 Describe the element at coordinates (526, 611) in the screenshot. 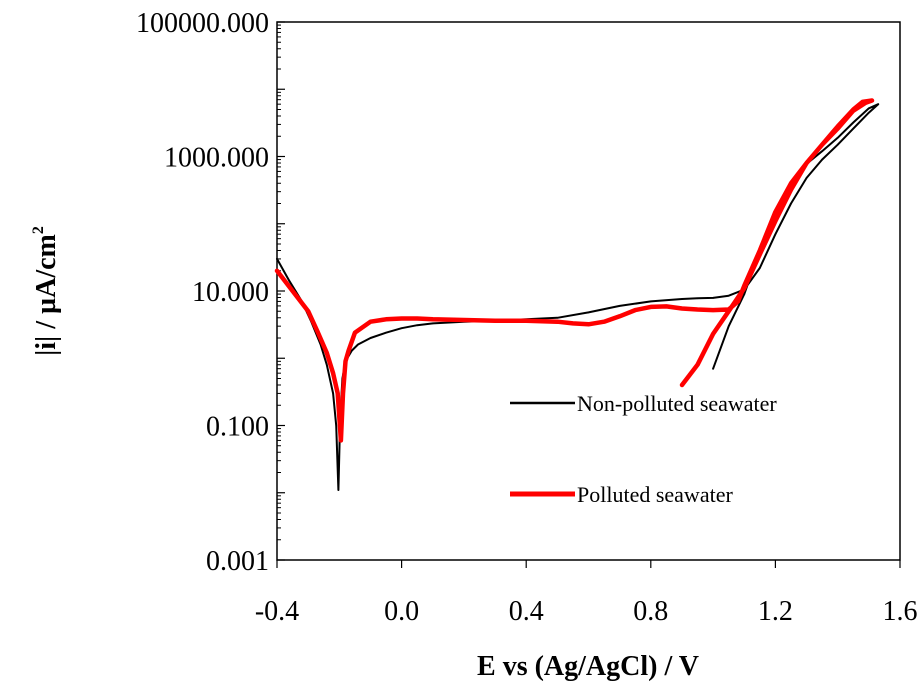

I see `x-tick-label: 0.4` at that location.